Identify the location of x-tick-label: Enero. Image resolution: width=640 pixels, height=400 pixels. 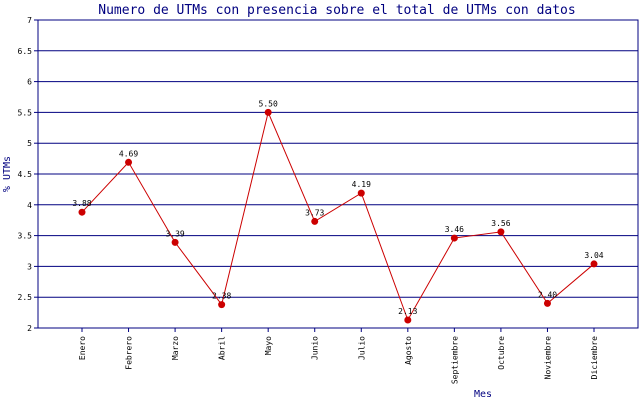
(82, 348).